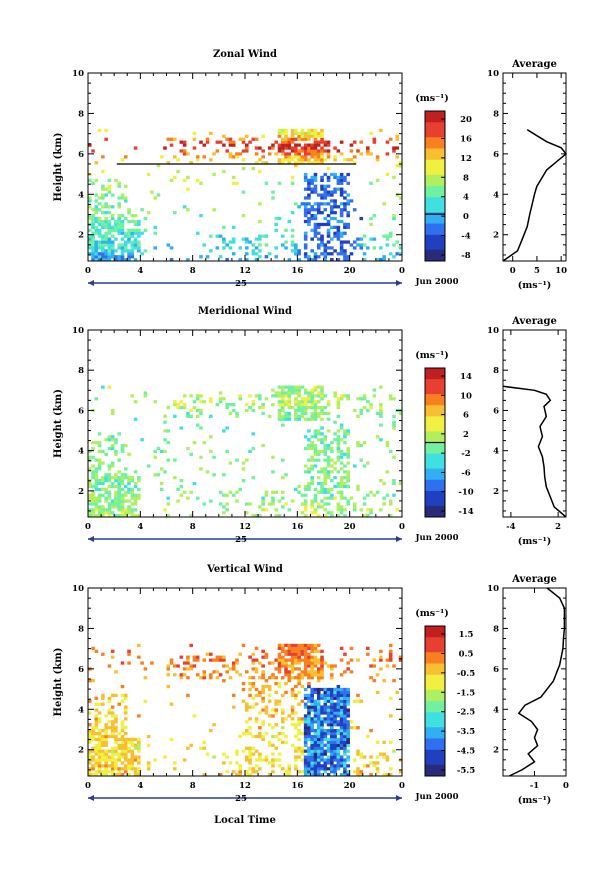 The width and height of the screenshot is (616, 873). What do you see at coordinates (140, 527) in the screenshot?
I see `x-tick-label: 4` at bounding box center [140, 527].